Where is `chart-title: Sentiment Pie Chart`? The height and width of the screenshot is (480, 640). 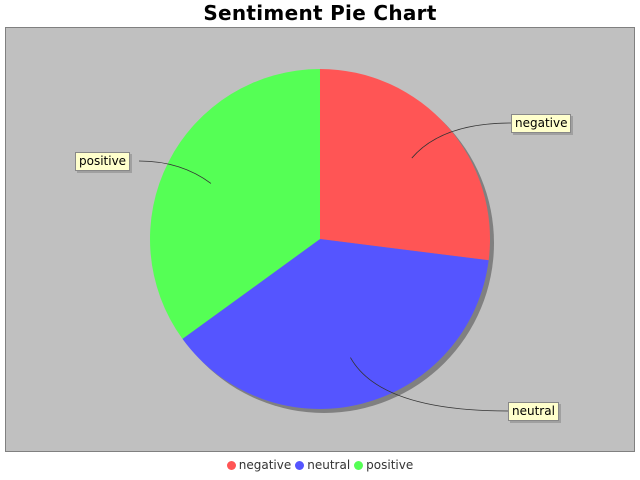
chart-title: Sentiment Pie Chart is located at coordinates (320, 13).